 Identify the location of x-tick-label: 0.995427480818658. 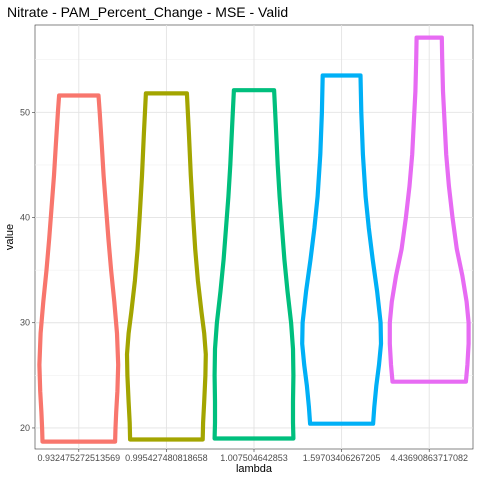
(166, 458).